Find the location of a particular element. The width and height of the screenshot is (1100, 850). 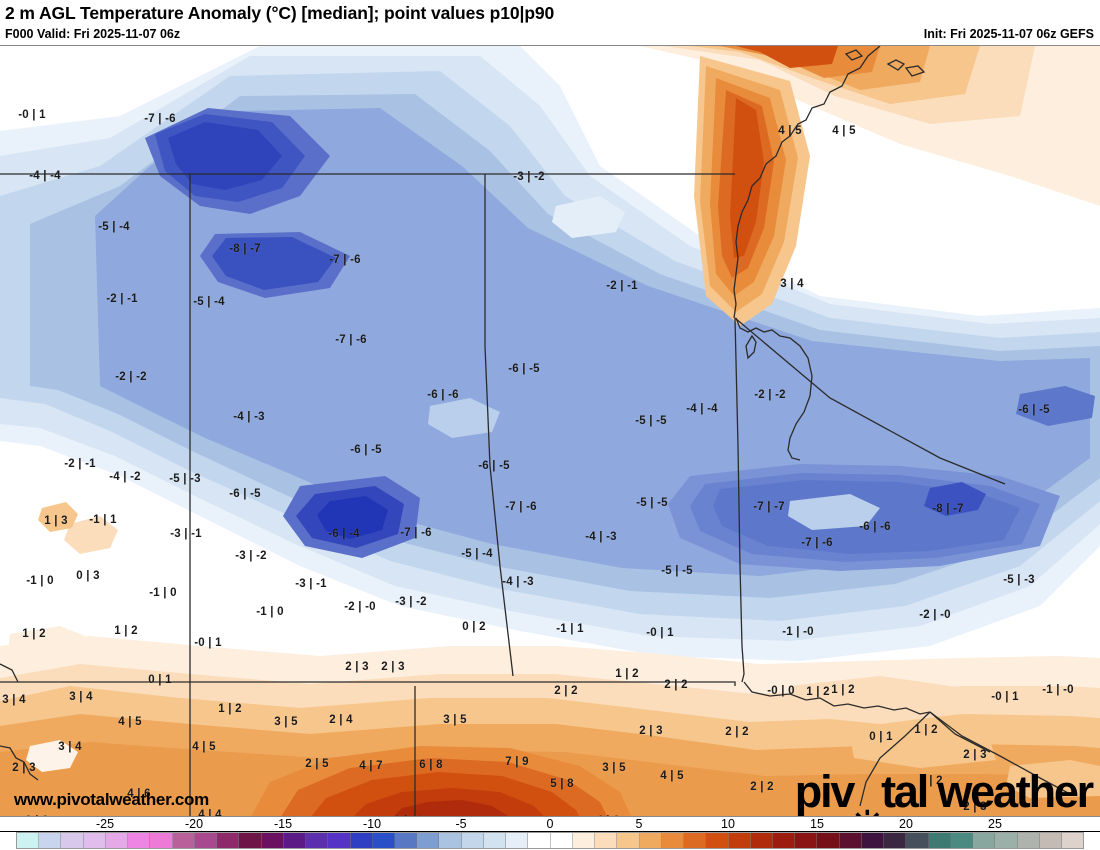

point-value-label: 4 | 6 is located at coordinates (139, 794).